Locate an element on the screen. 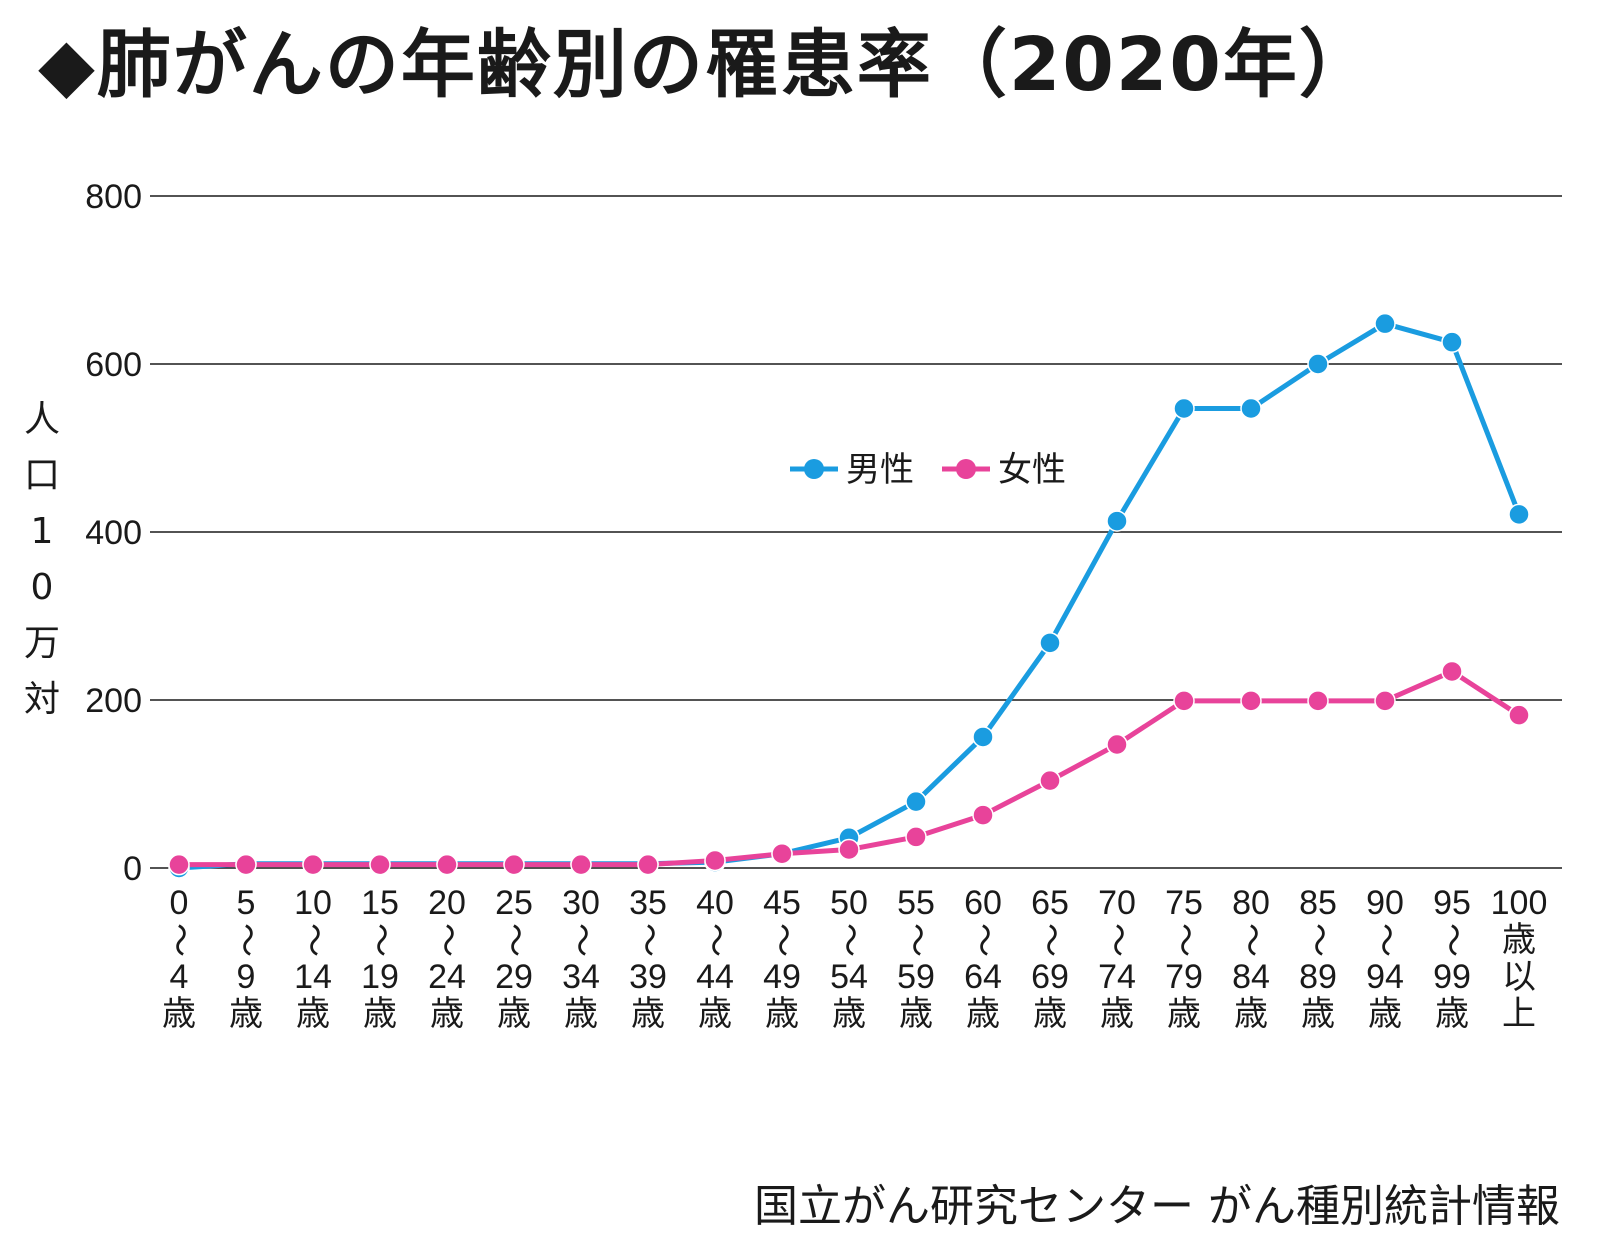 The width and height of the screenshot is (1600, 1250). x-category-line: 50 is located at coordinates (849, 903).